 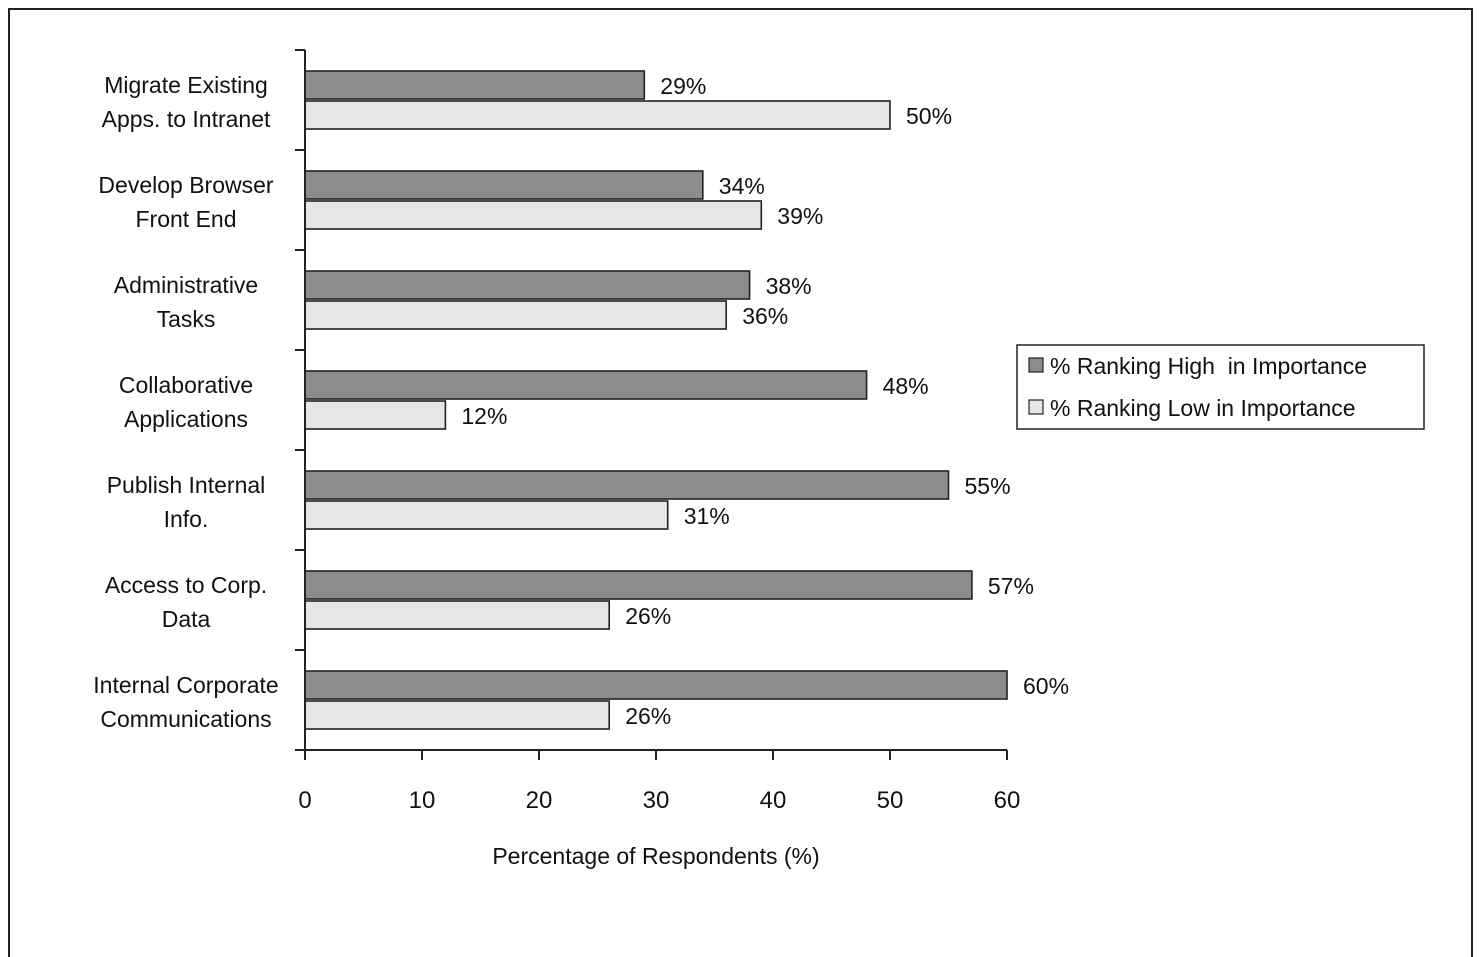 I want to click on category-label: Front End, so click(x=186, y=219).